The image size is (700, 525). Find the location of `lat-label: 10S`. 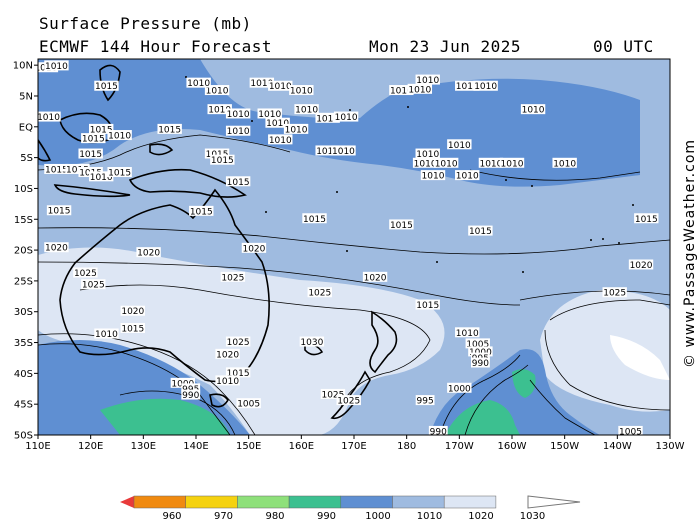

lat-label: 10S is located at coordinates (23, 189).